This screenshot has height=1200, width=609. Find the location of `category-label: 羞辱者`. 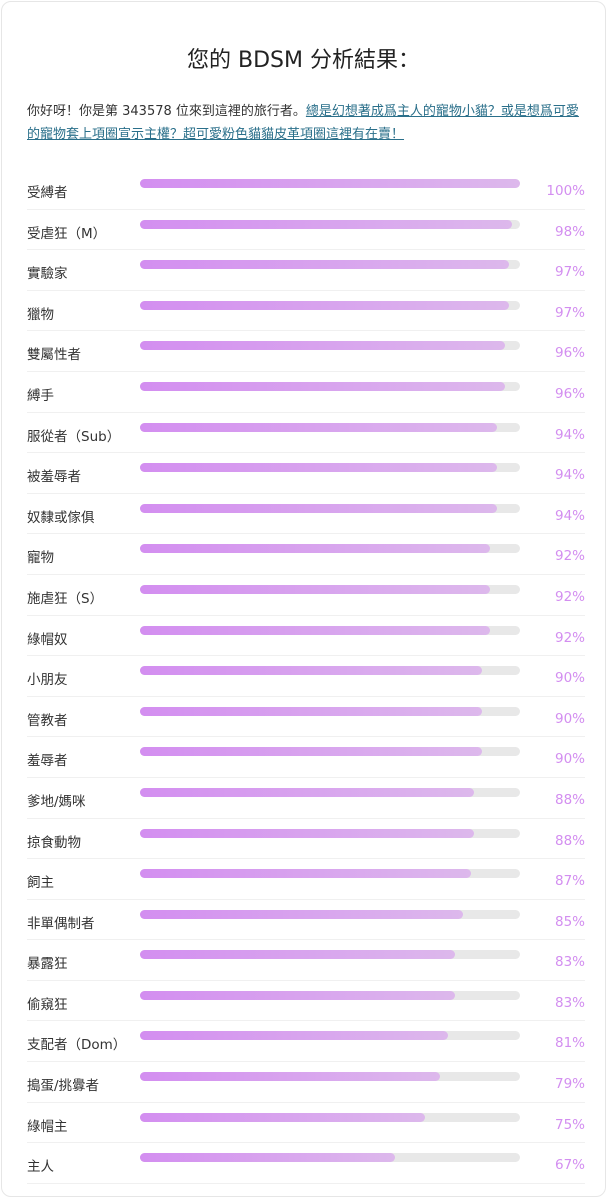

category-label: 羞辱者 is located at coordinates (47, 761).